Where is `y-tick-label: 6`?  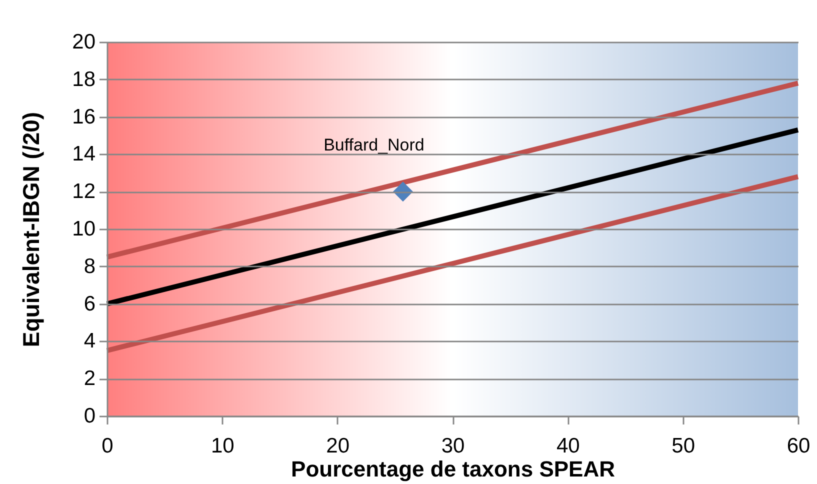 y-tick-label: 6 is located at coordinates (90, 304).